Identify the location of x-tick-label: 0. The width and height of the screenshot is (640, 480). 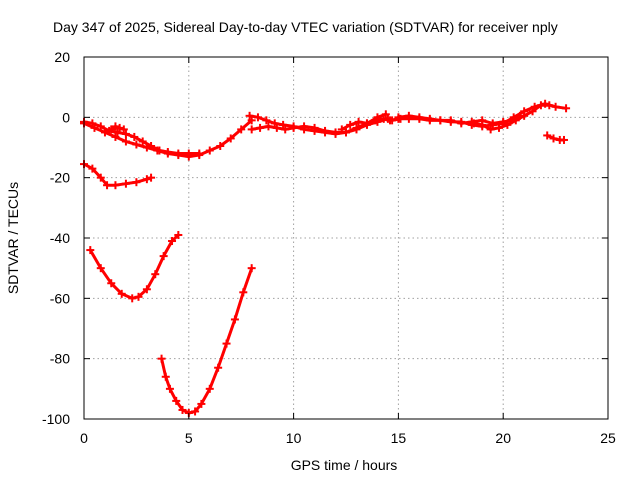
(84, 438).